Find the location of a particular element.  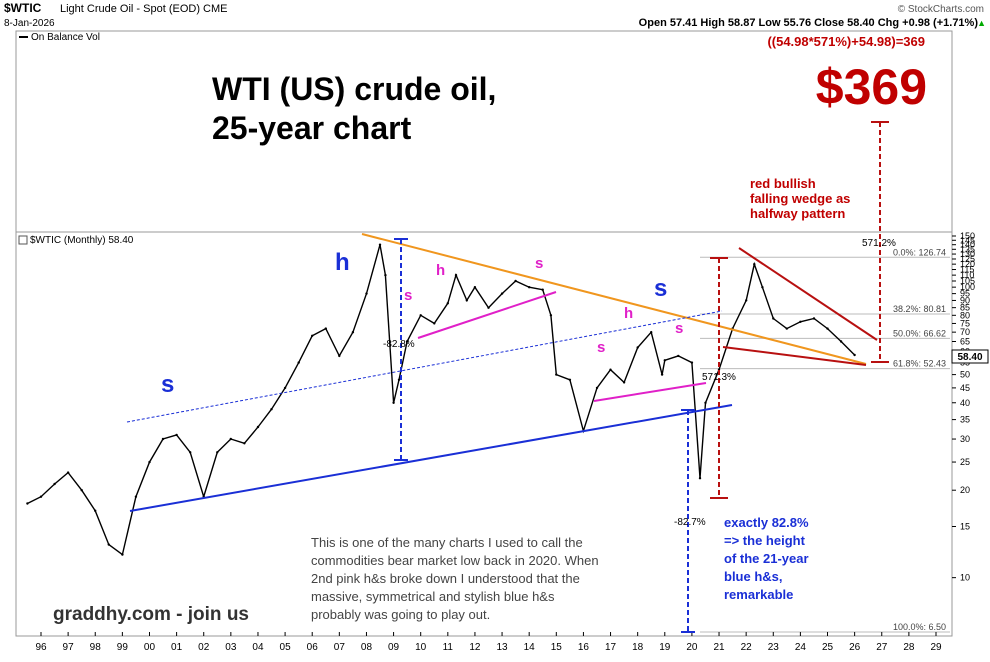

pink-s-4: s is located at coordinates (679, 328).